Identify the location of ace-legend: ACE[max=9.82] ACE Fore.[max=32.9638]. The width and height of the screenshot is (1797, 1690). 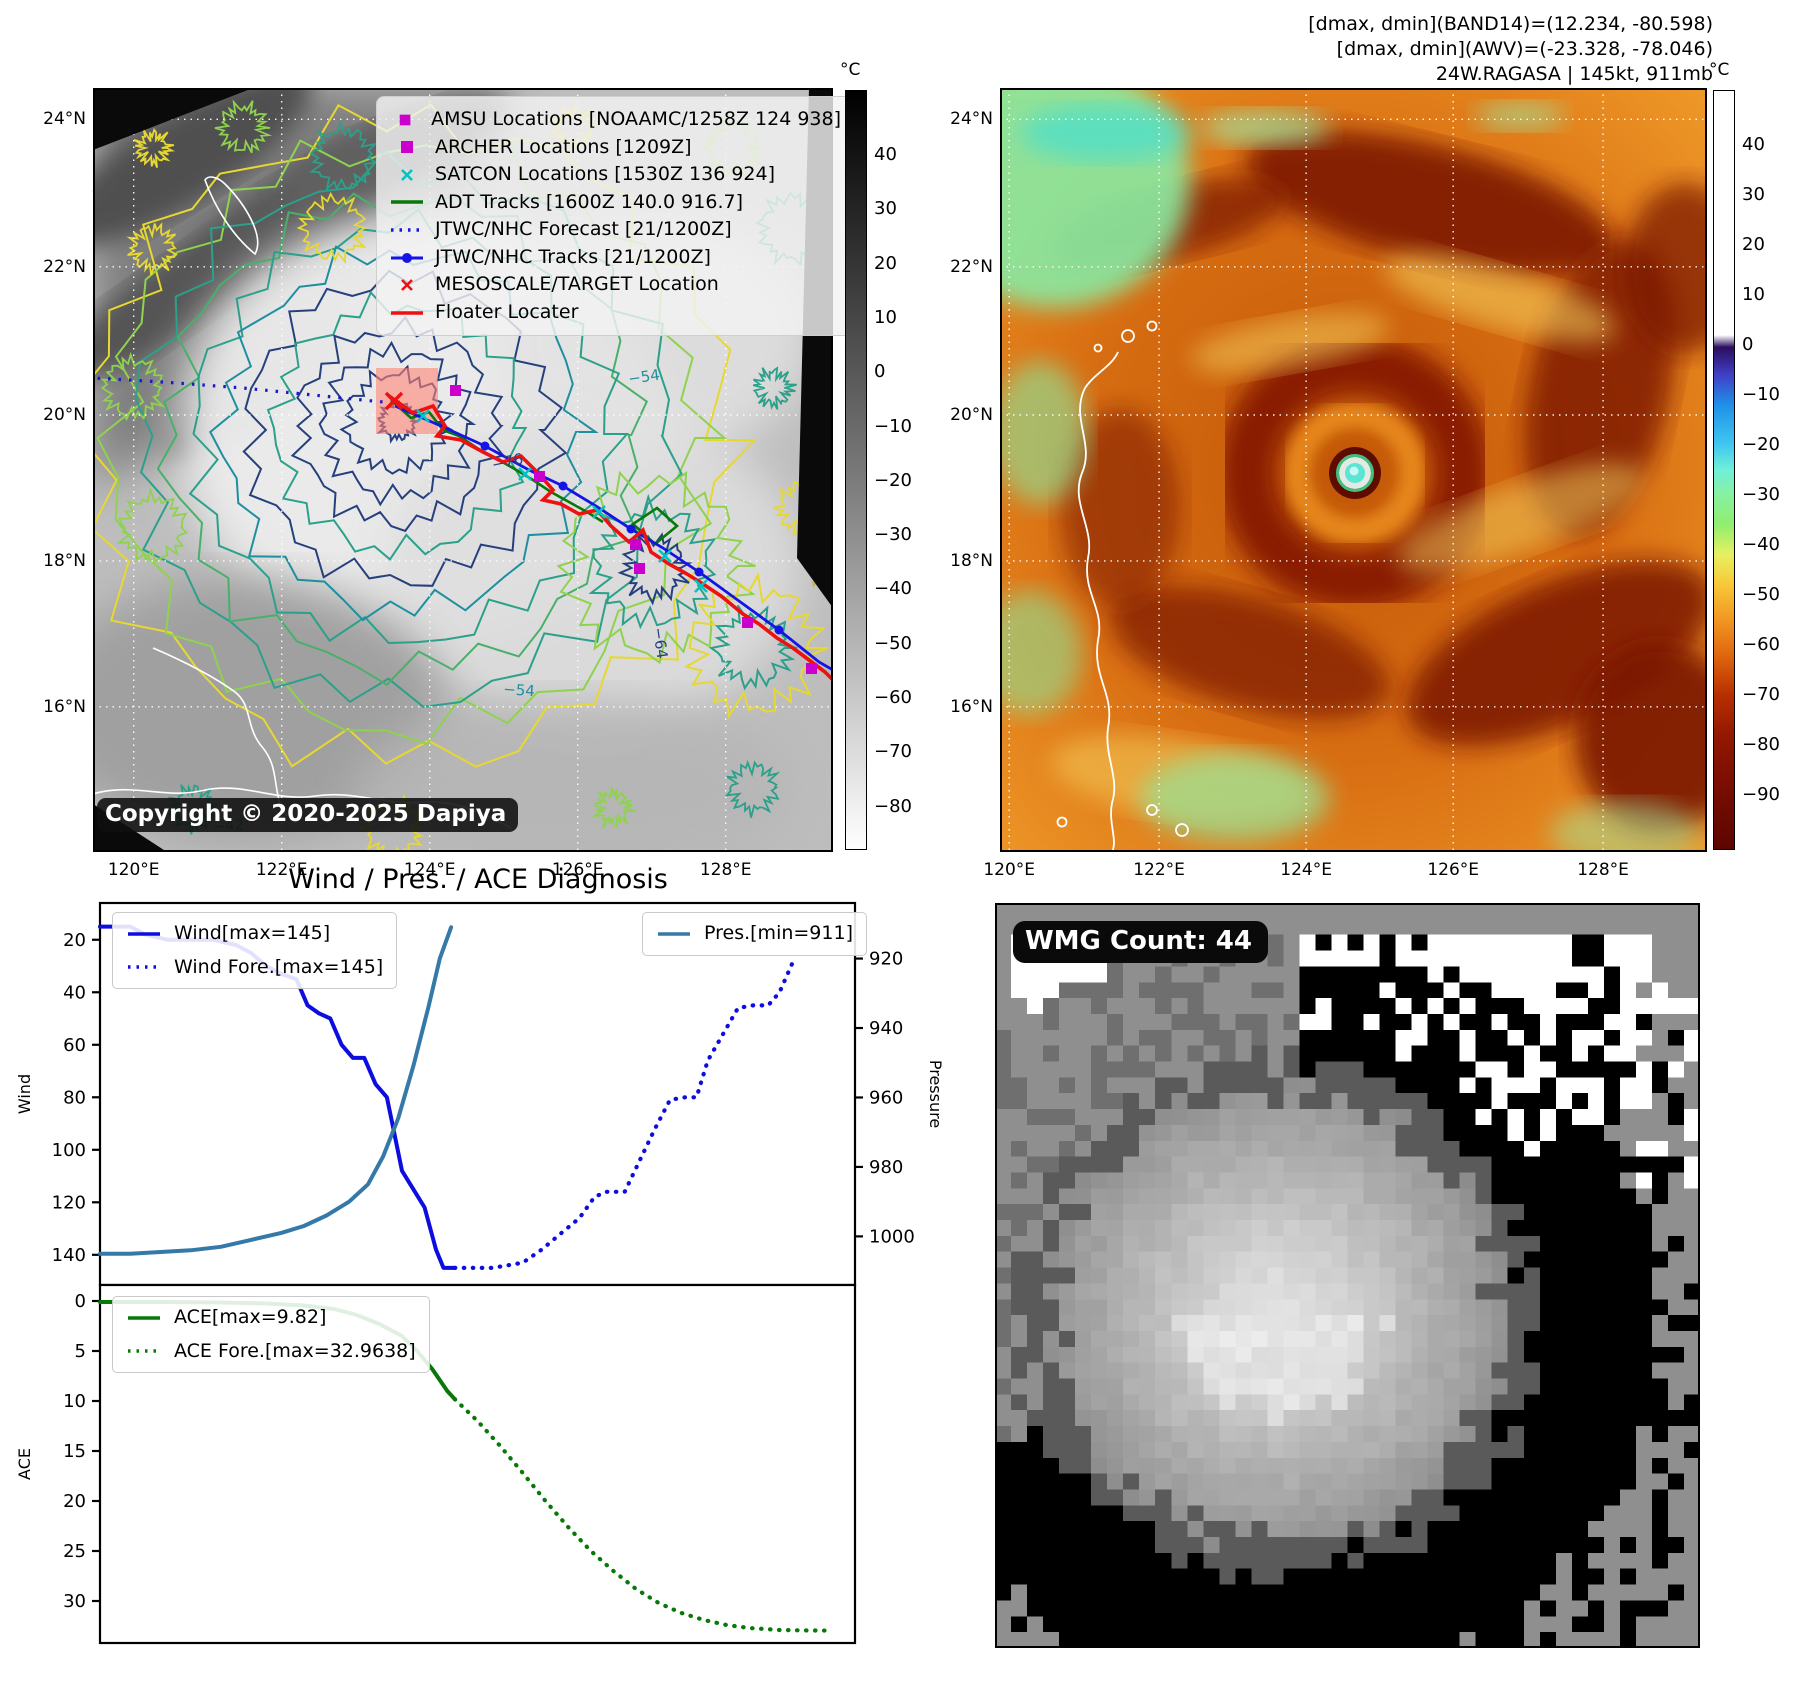
(271, 1335).